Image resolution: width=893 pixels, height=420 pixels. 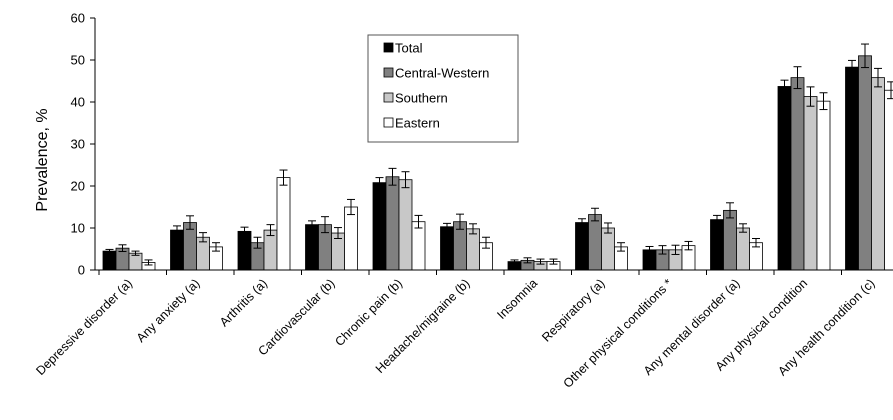 I want to click on y-tick-label-60: 60, so click(x=78, y=18).